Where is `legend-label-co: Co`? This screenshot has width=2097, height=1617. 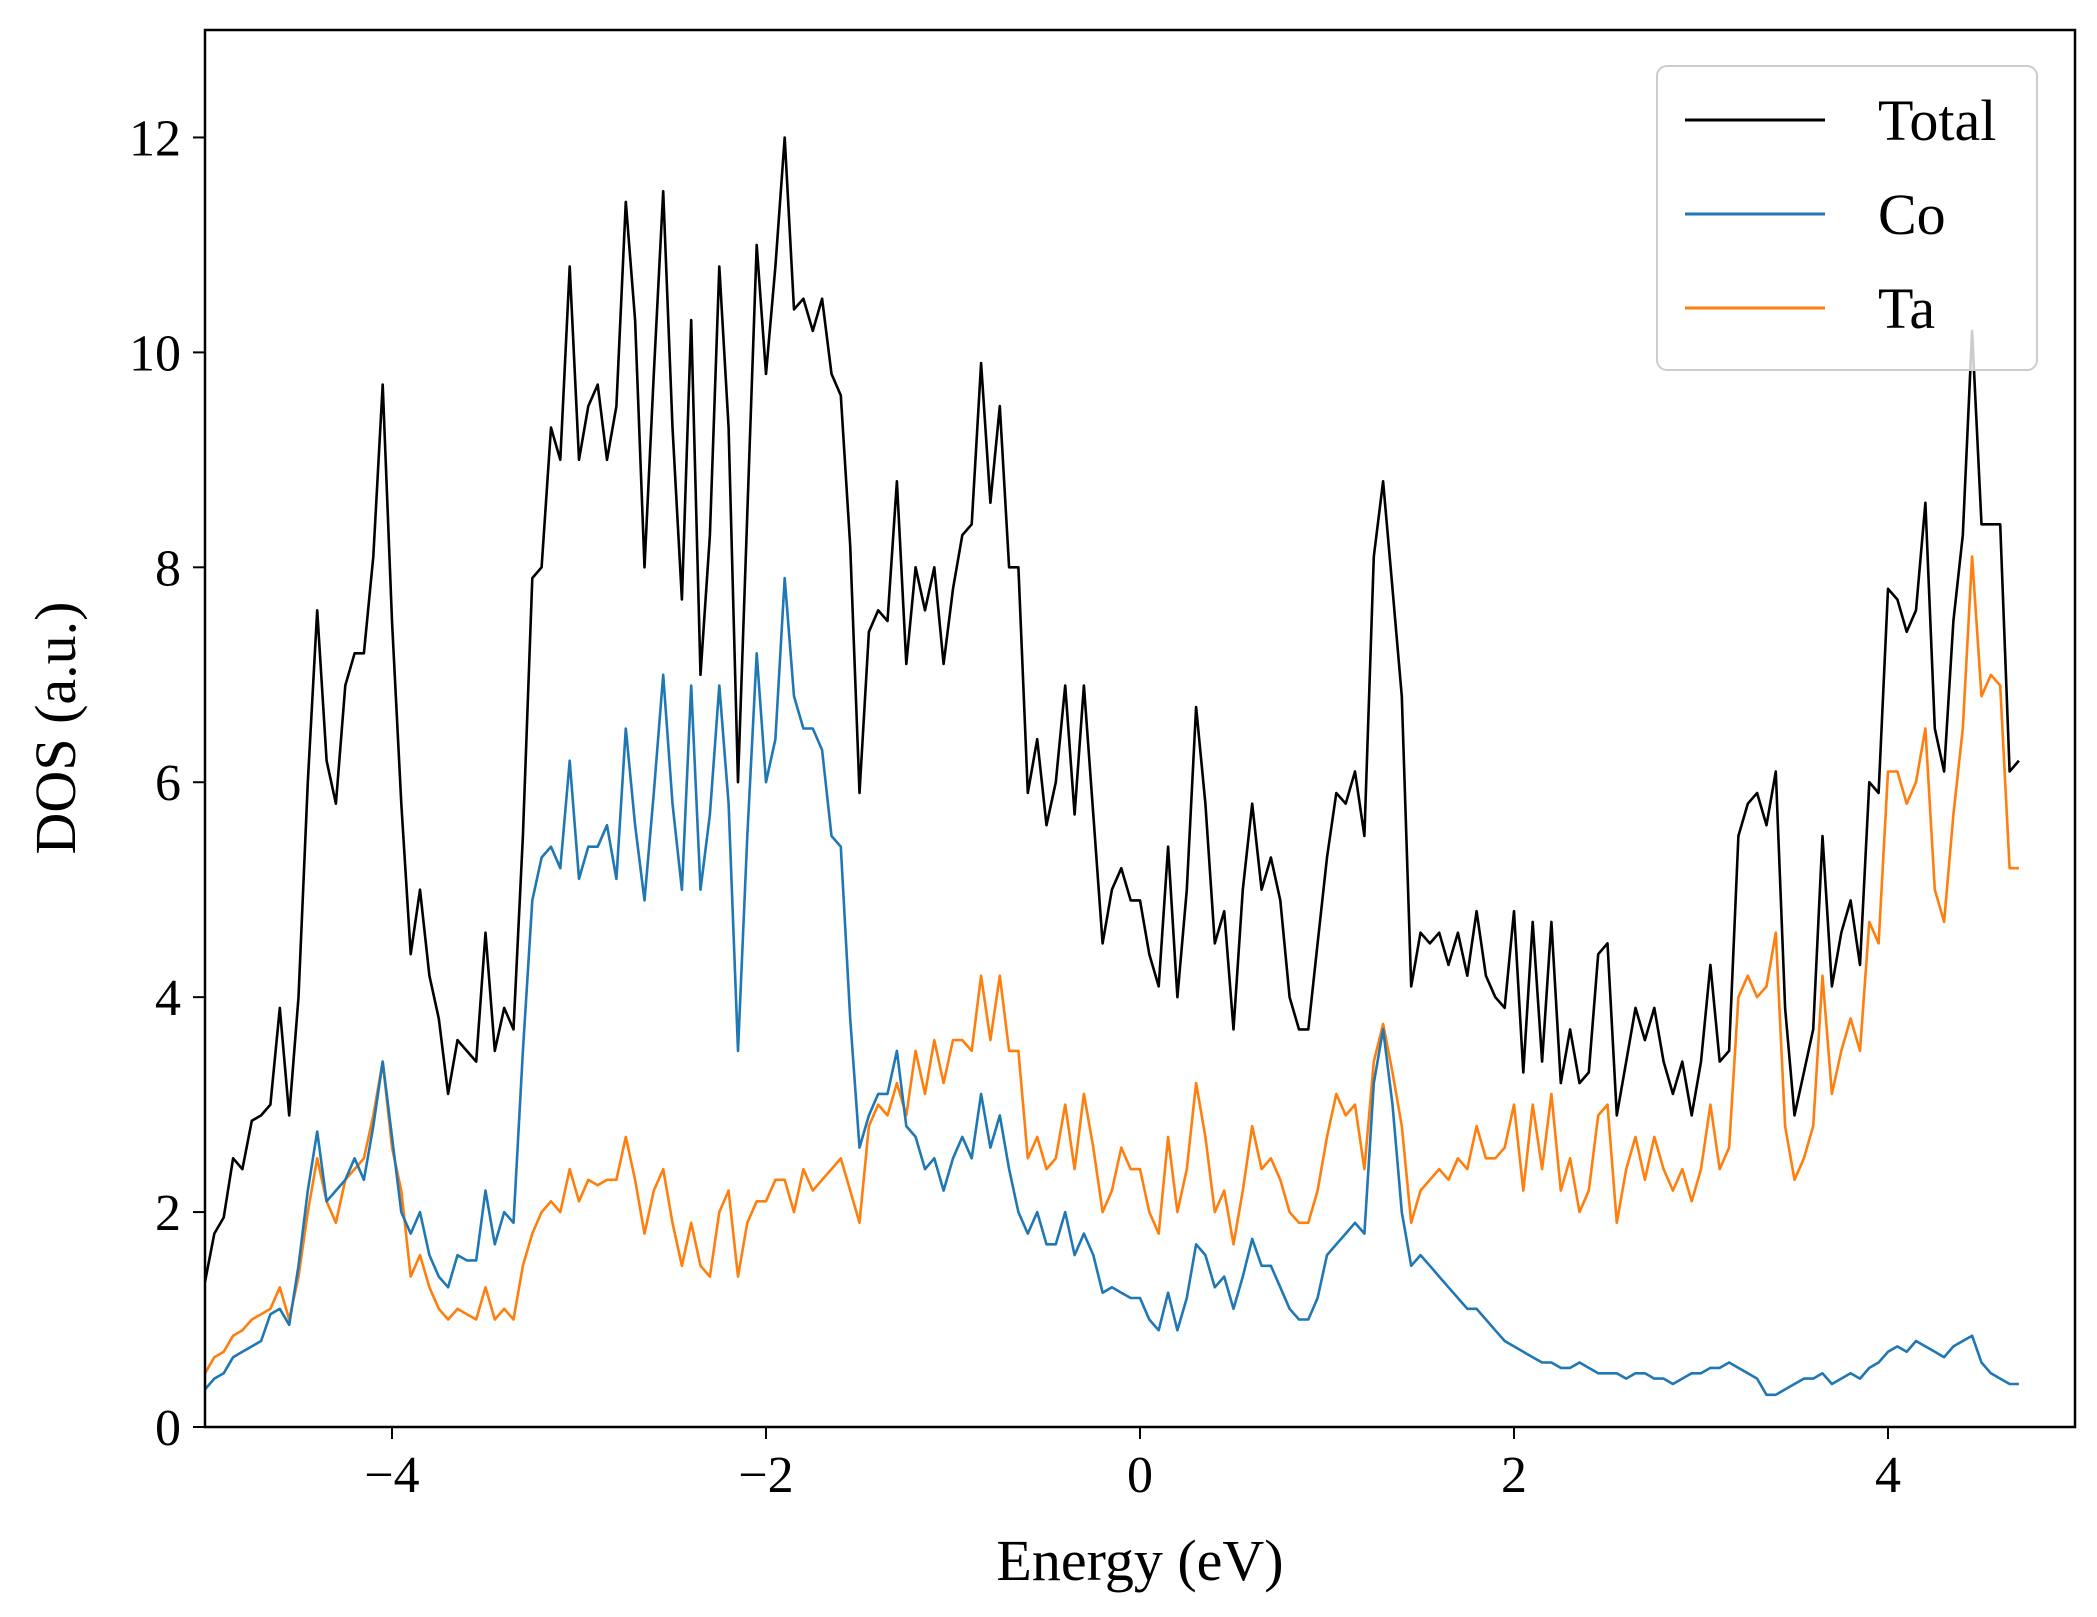 legend-label-co: Co is located at coordinates (1912, 214).